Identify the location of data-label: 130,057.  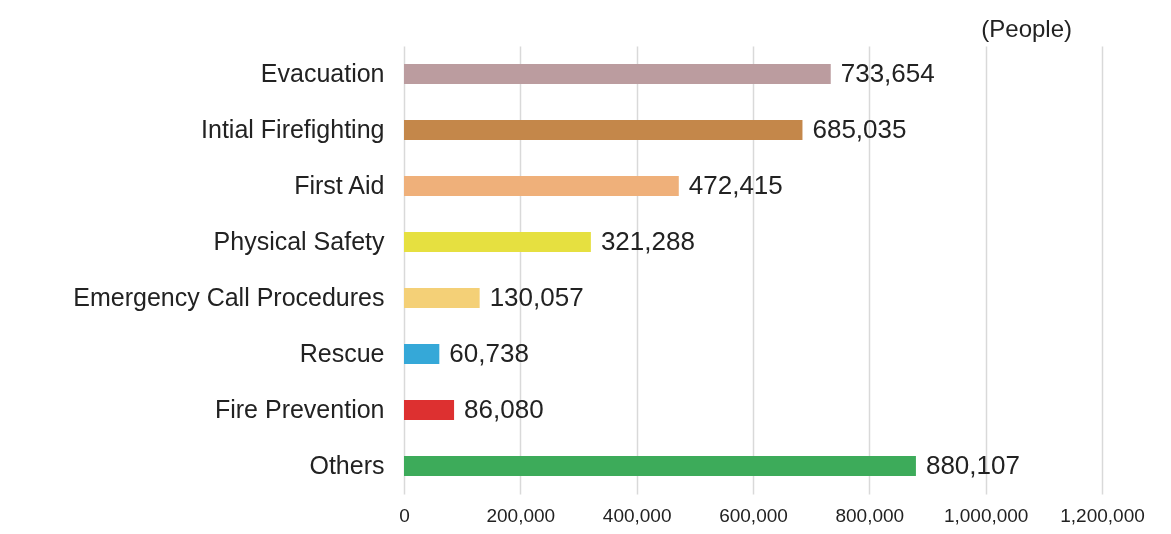
(536, 297).